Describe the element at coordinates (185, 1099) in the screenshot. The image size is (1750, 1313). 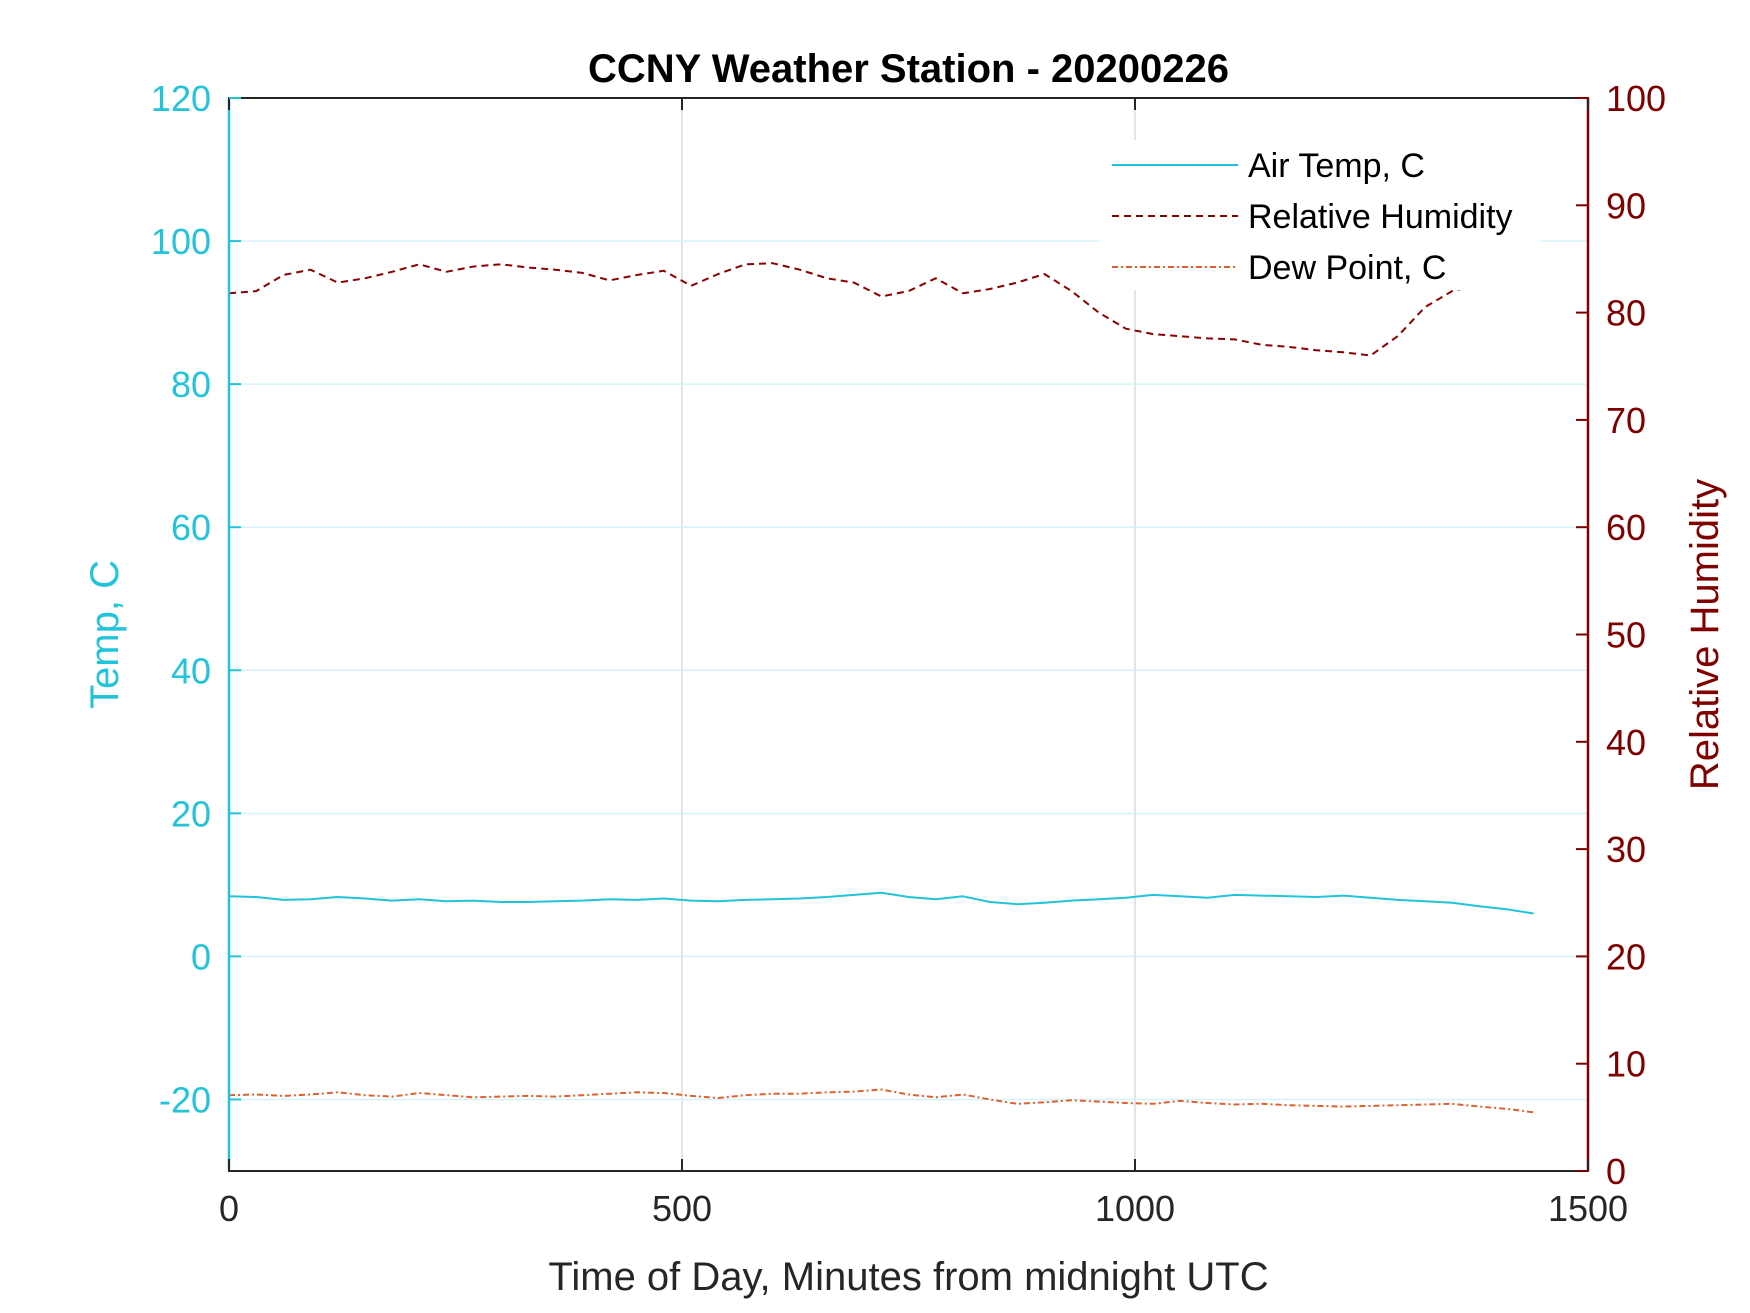
I see `left-tick-label: -20` at that location.